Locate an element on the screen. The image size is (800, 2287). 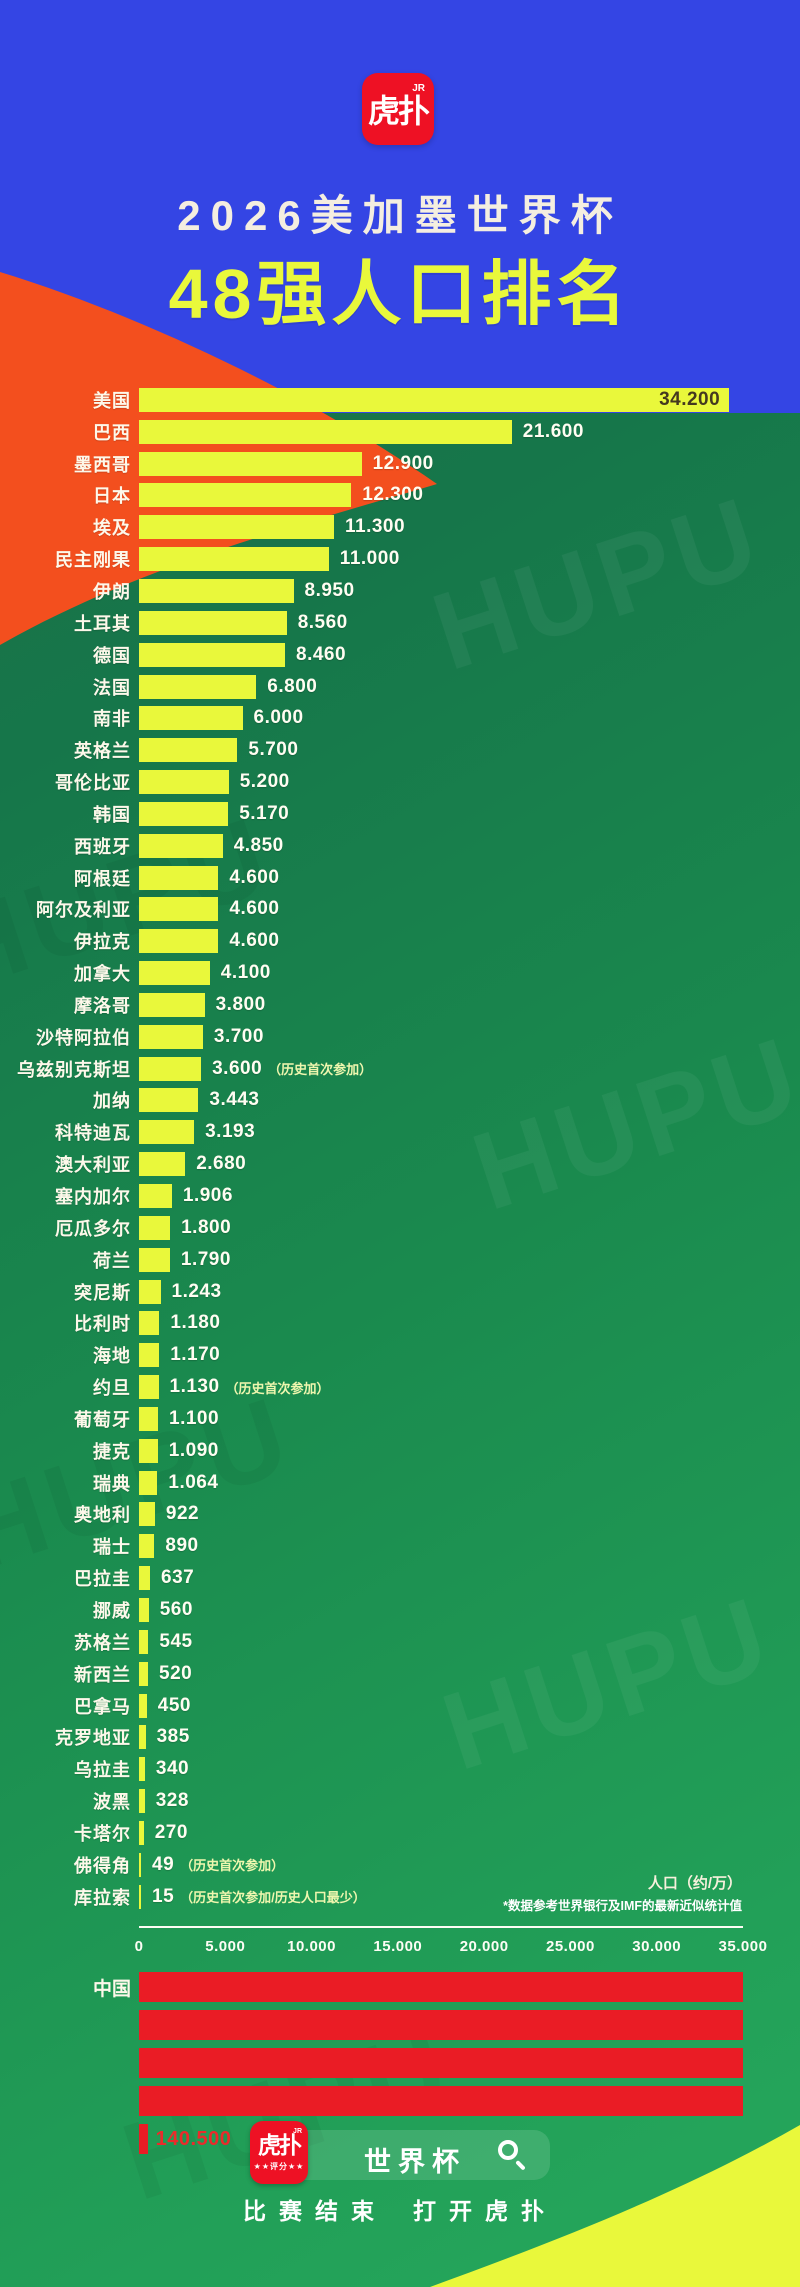
country-label: 新西兰 is located at coordinates (102, 1674).